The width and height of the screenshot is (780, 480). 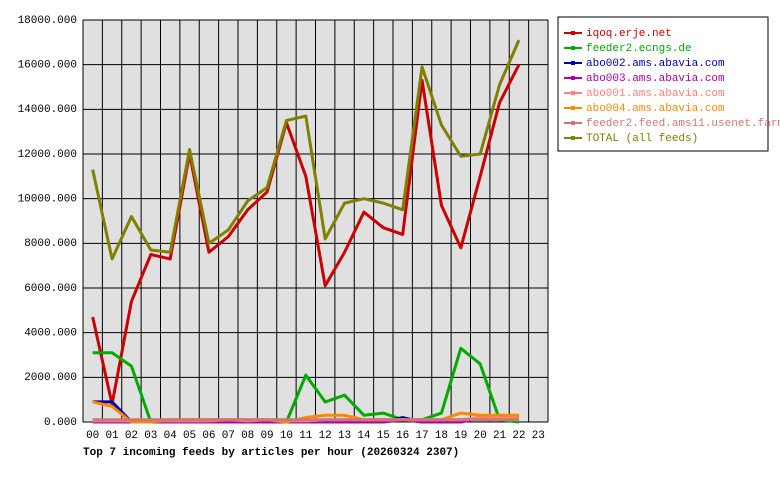 I want to click on x-tick-label: 13, so click(x=344, y=436).